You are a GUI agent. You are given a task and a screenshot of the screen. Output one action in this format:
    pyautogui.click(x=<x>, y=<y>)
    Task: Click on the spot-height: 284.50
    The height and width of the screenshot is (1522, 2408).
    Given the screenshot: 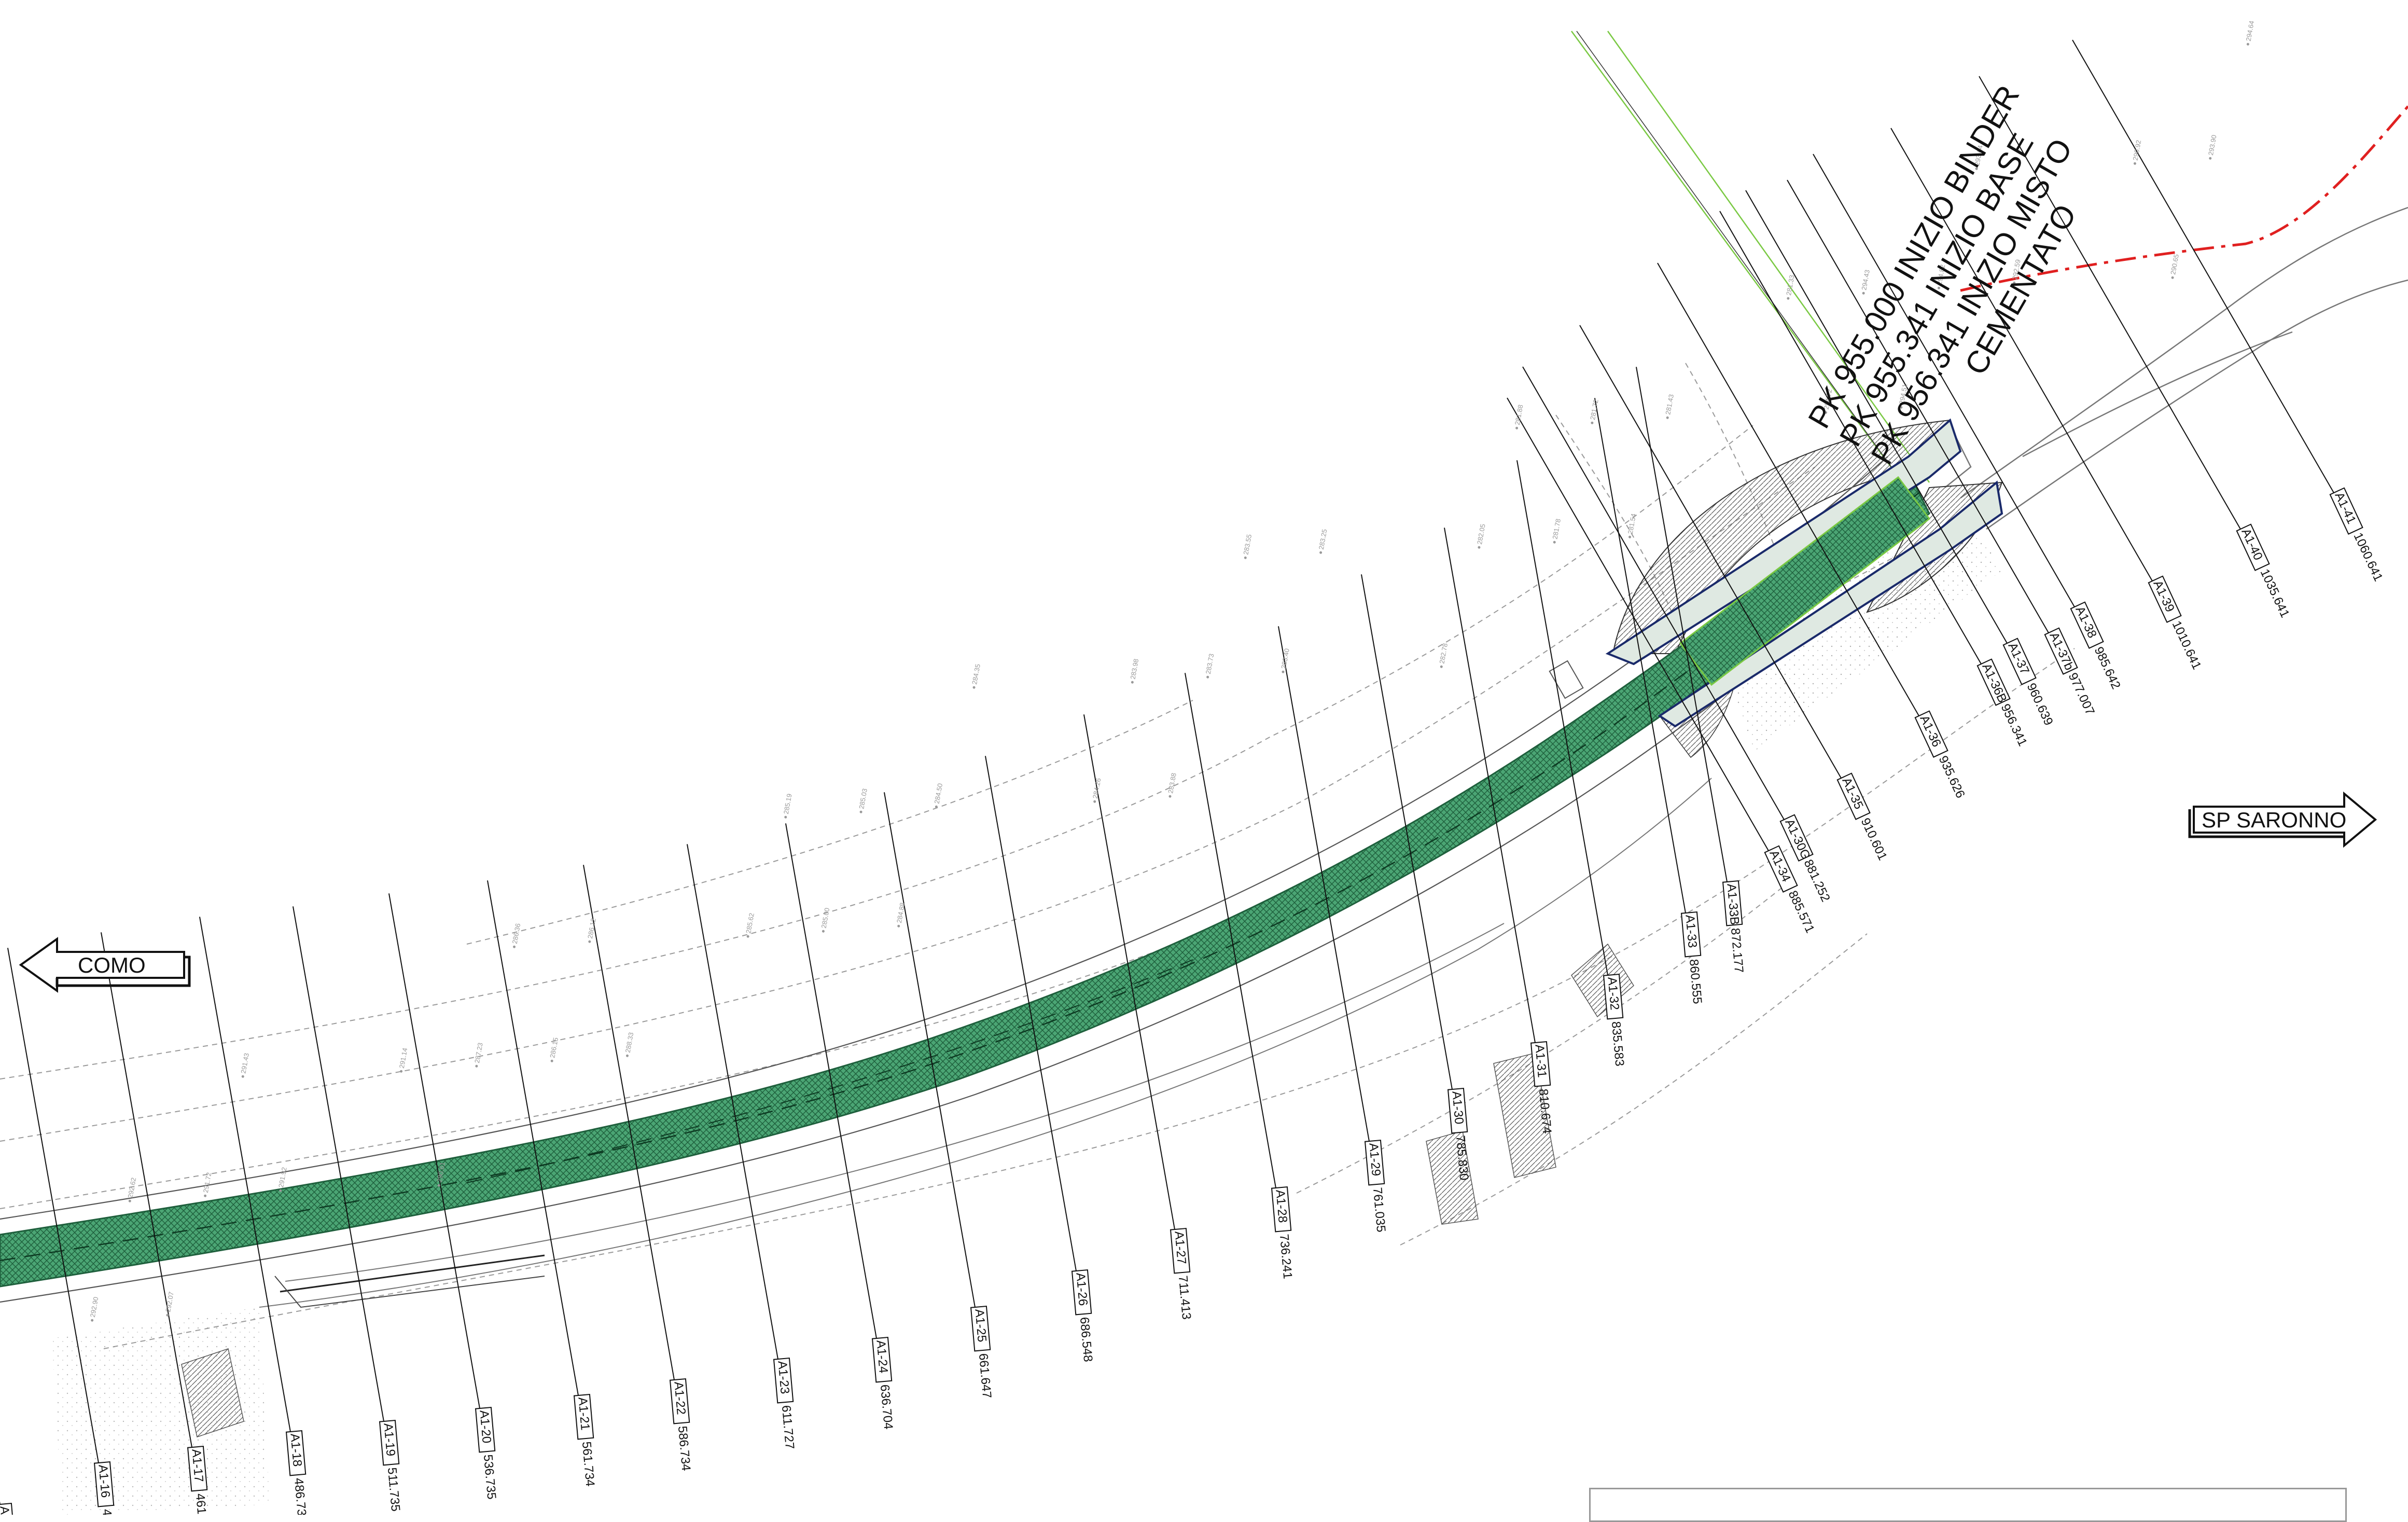 What is the action you would take?
    pyautogui.click(x=938, y=796)
    